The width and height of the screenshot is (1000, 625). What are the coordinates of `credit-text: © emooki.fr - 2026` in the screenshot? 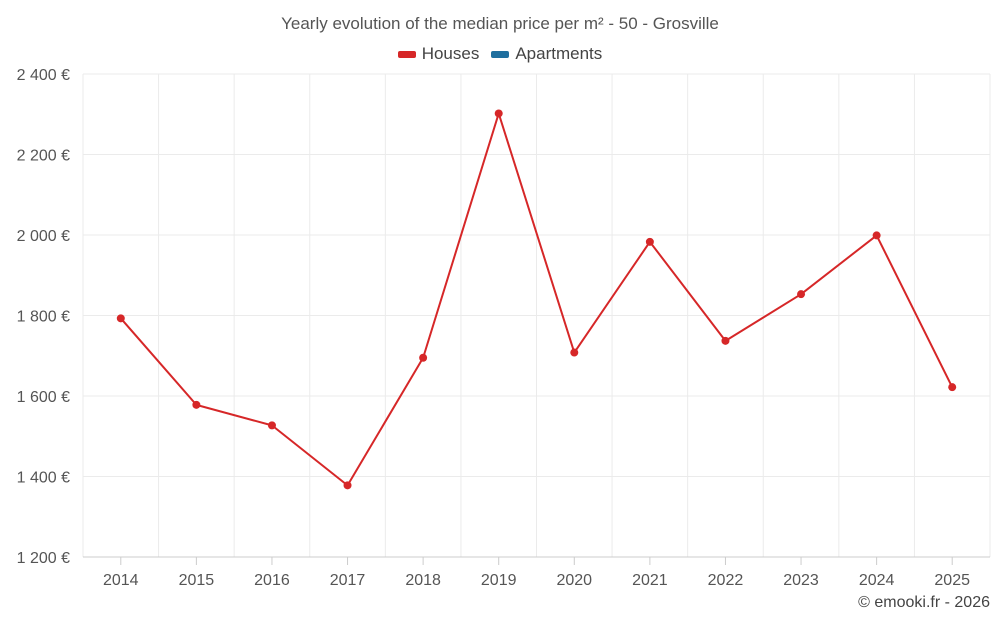 It's located at (924, 602).